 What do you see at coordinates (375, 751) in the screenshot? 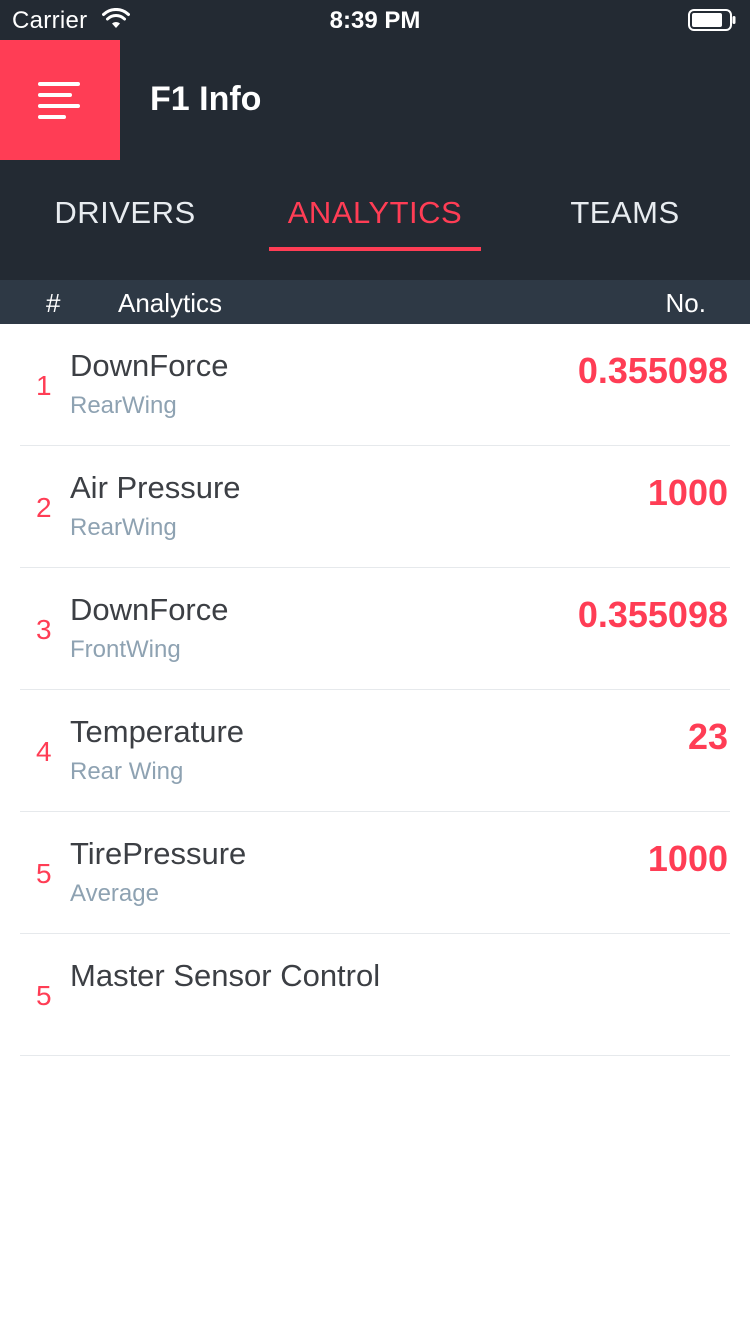
I see `list-item: 4 Temperature Rear Wing 23` at bounding box center [375, 751].